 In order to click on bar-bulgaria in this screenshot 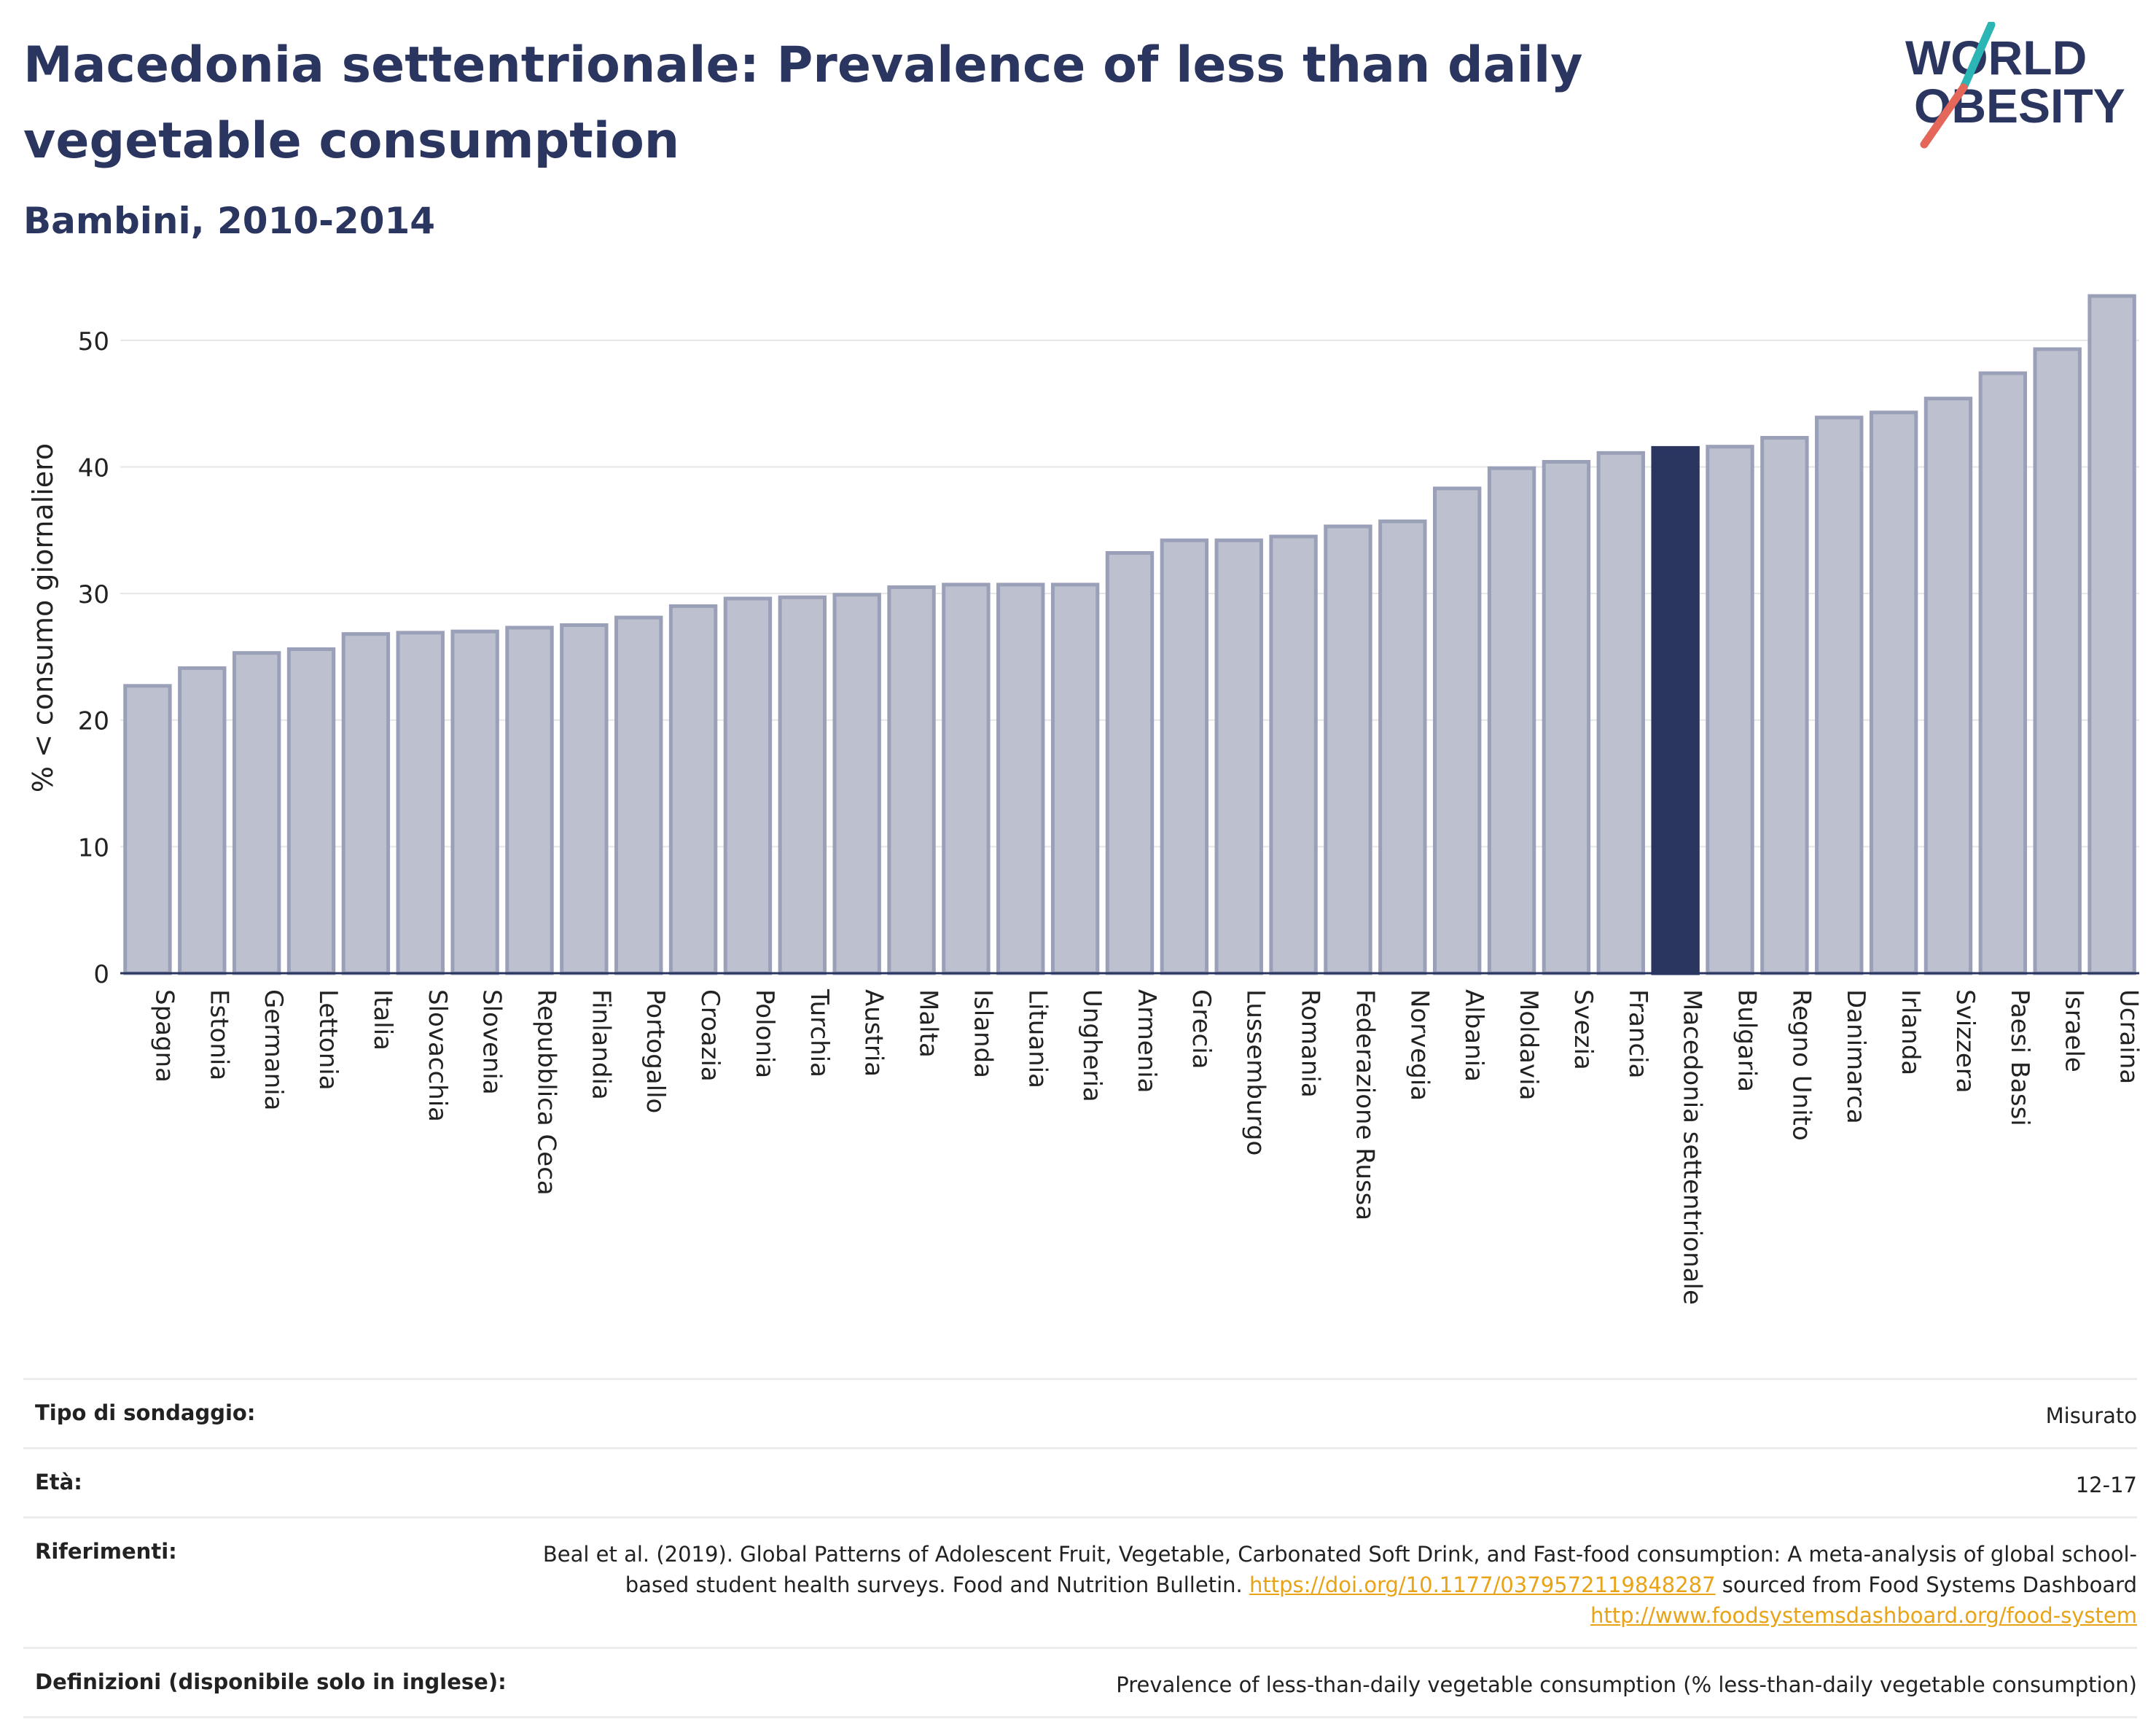, I will do `click(1730, 710)`.